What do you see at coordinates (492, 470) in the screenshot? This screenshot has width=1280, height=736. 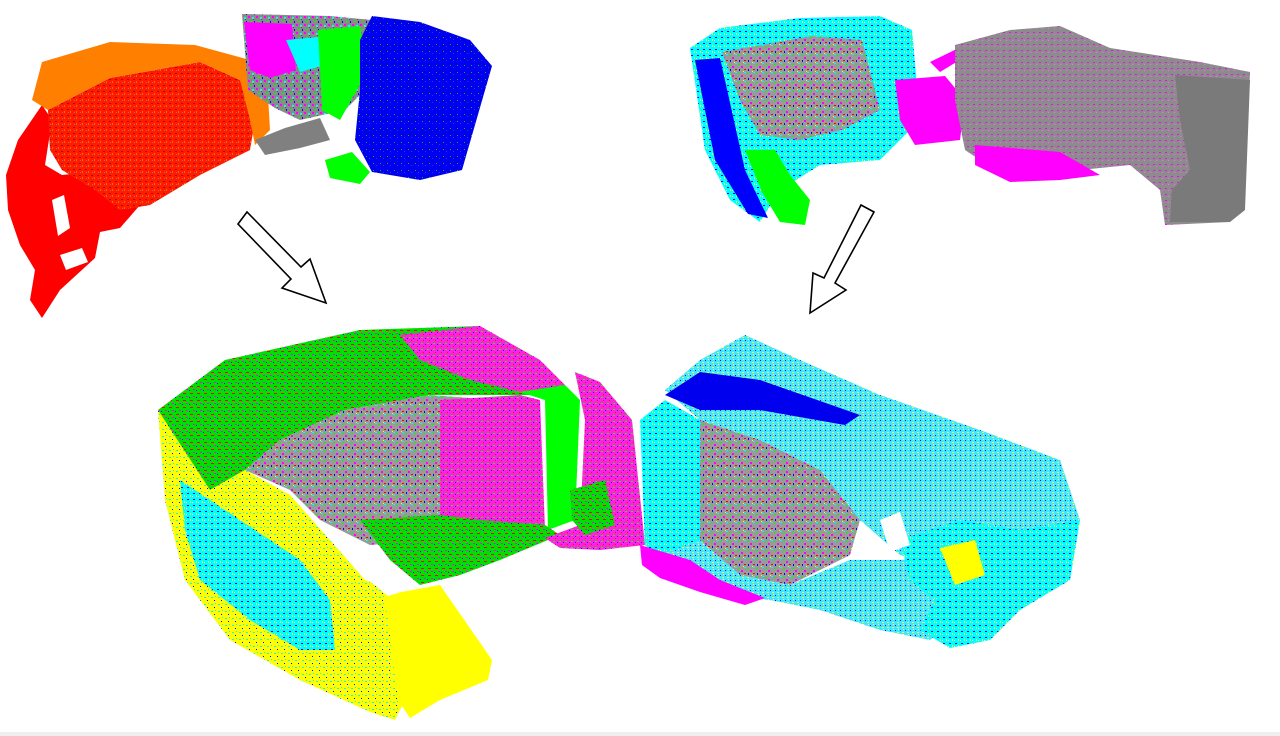 I see `merged-interior-redwall` at bounding box center [492, 470].